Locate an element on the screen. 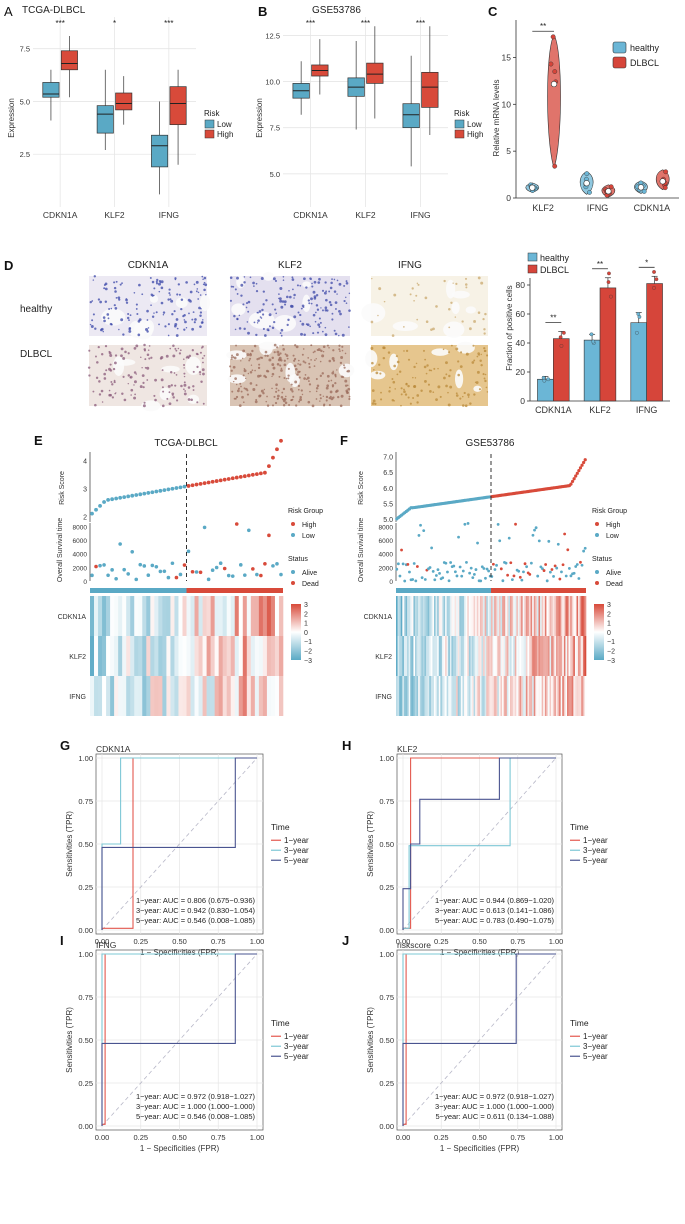 The image size is (685, 1224). ihc-tile-dlbcl-ifng-lumen is located at coordinates (459, 379).